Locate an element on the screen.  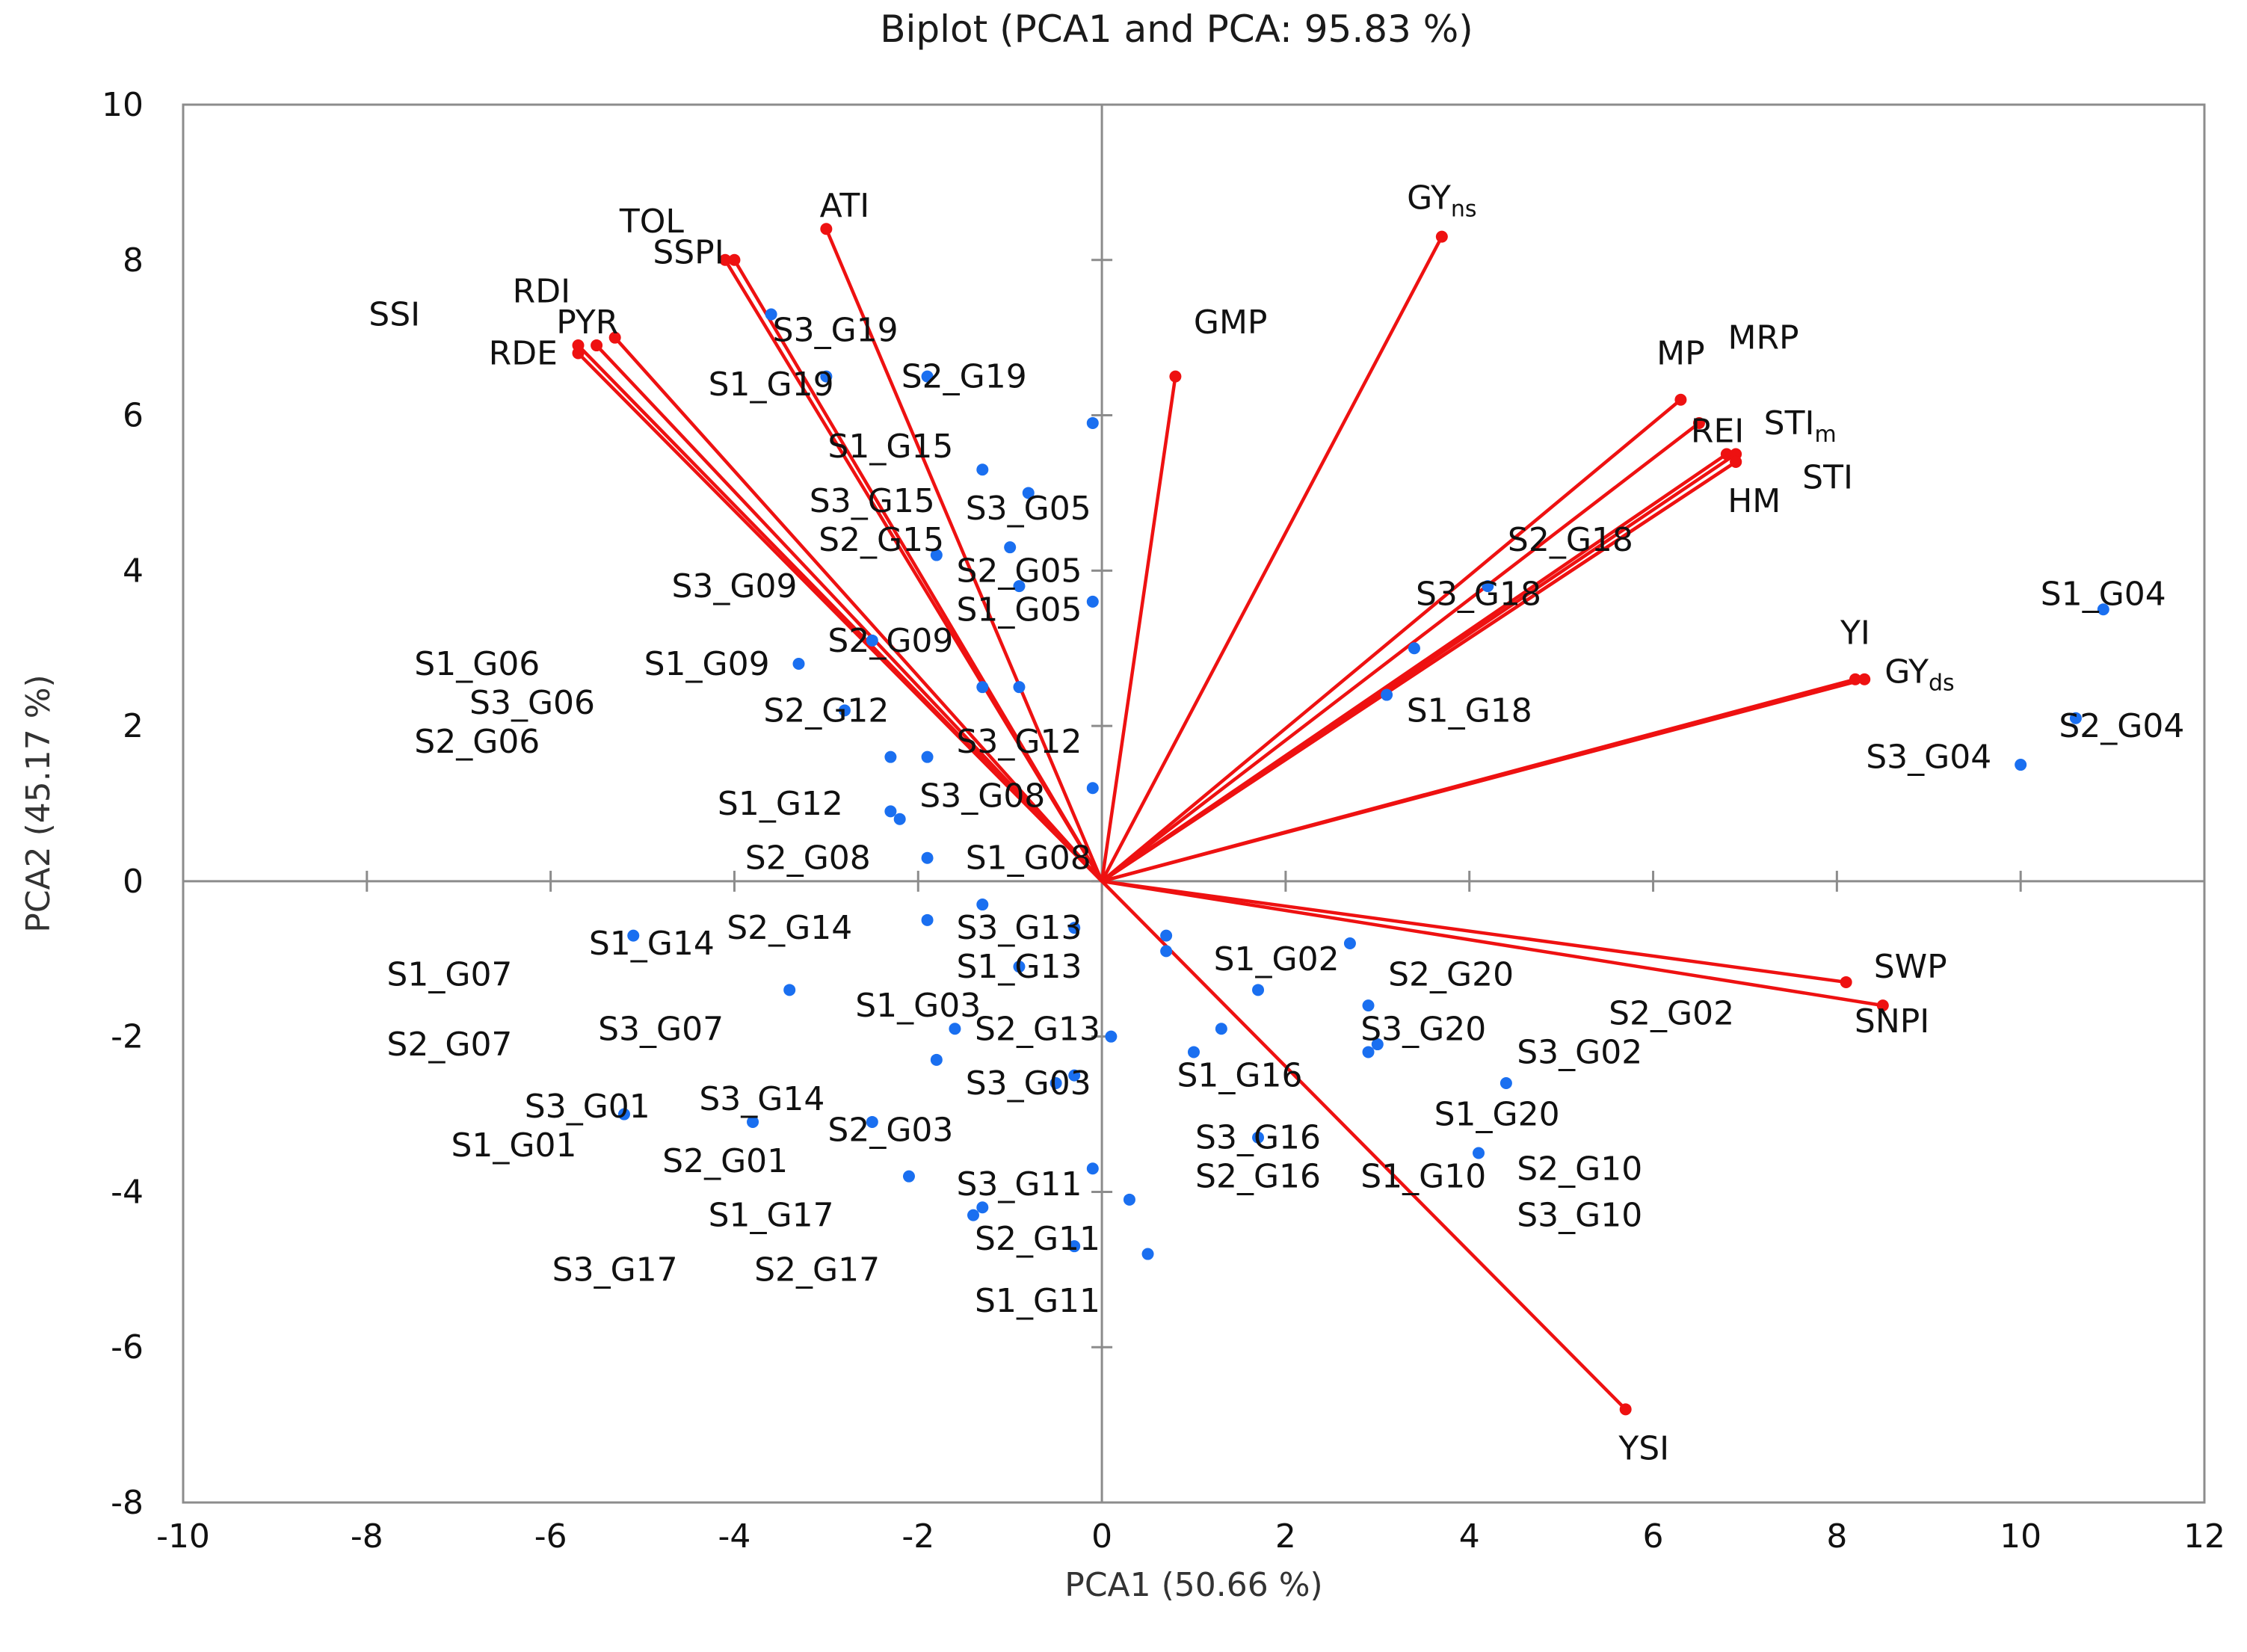
genotype-label: S1_G15 is located at coordinates (890, 447).